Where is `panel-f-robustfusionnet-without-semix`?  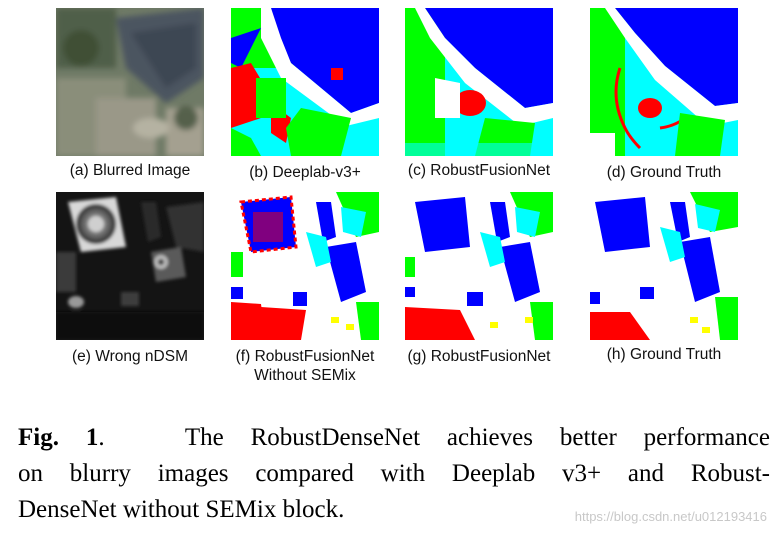 panel-f-robustfusionnet-without-semix is located at coordinates (305, 266).